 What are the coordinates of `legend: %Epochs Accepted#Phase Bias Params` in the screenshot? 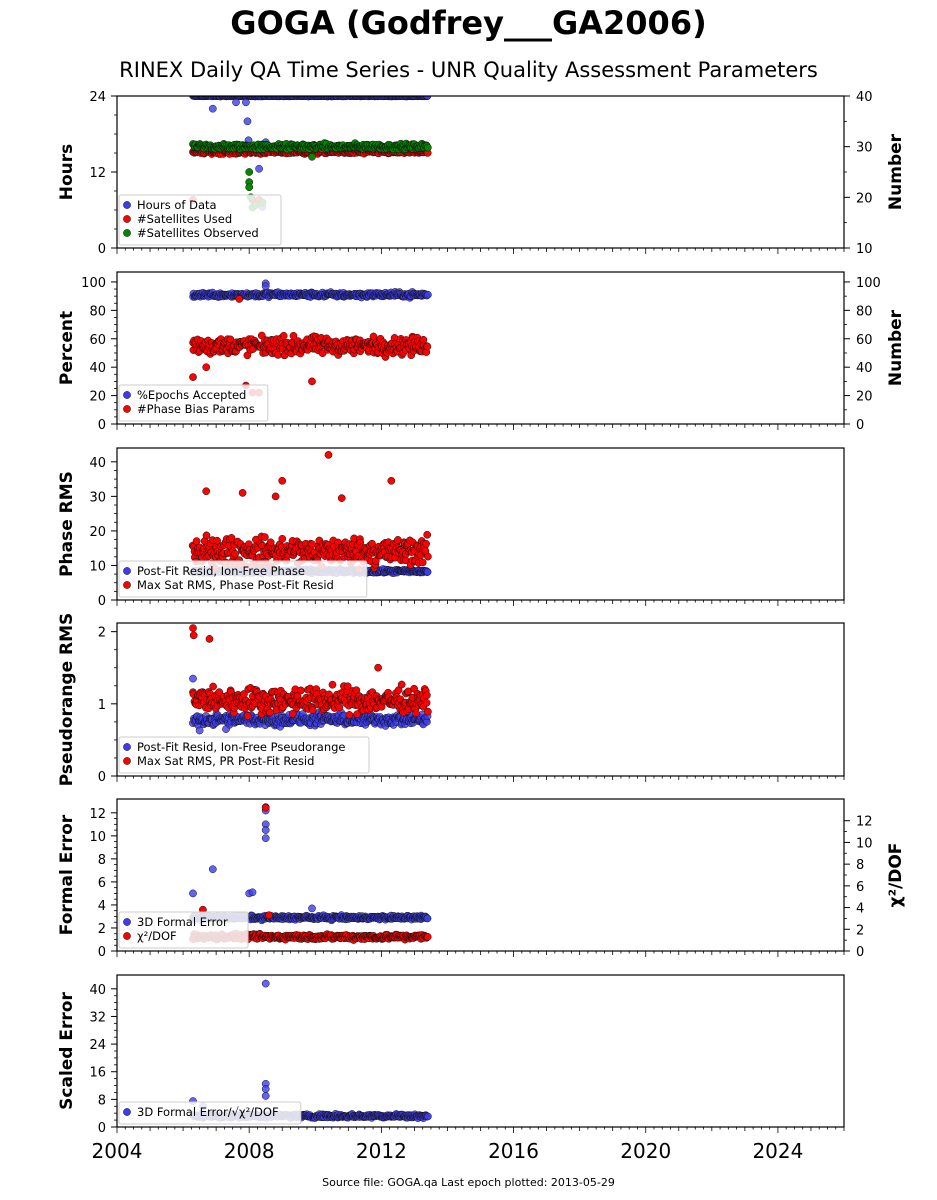 It's located at (193, 403).